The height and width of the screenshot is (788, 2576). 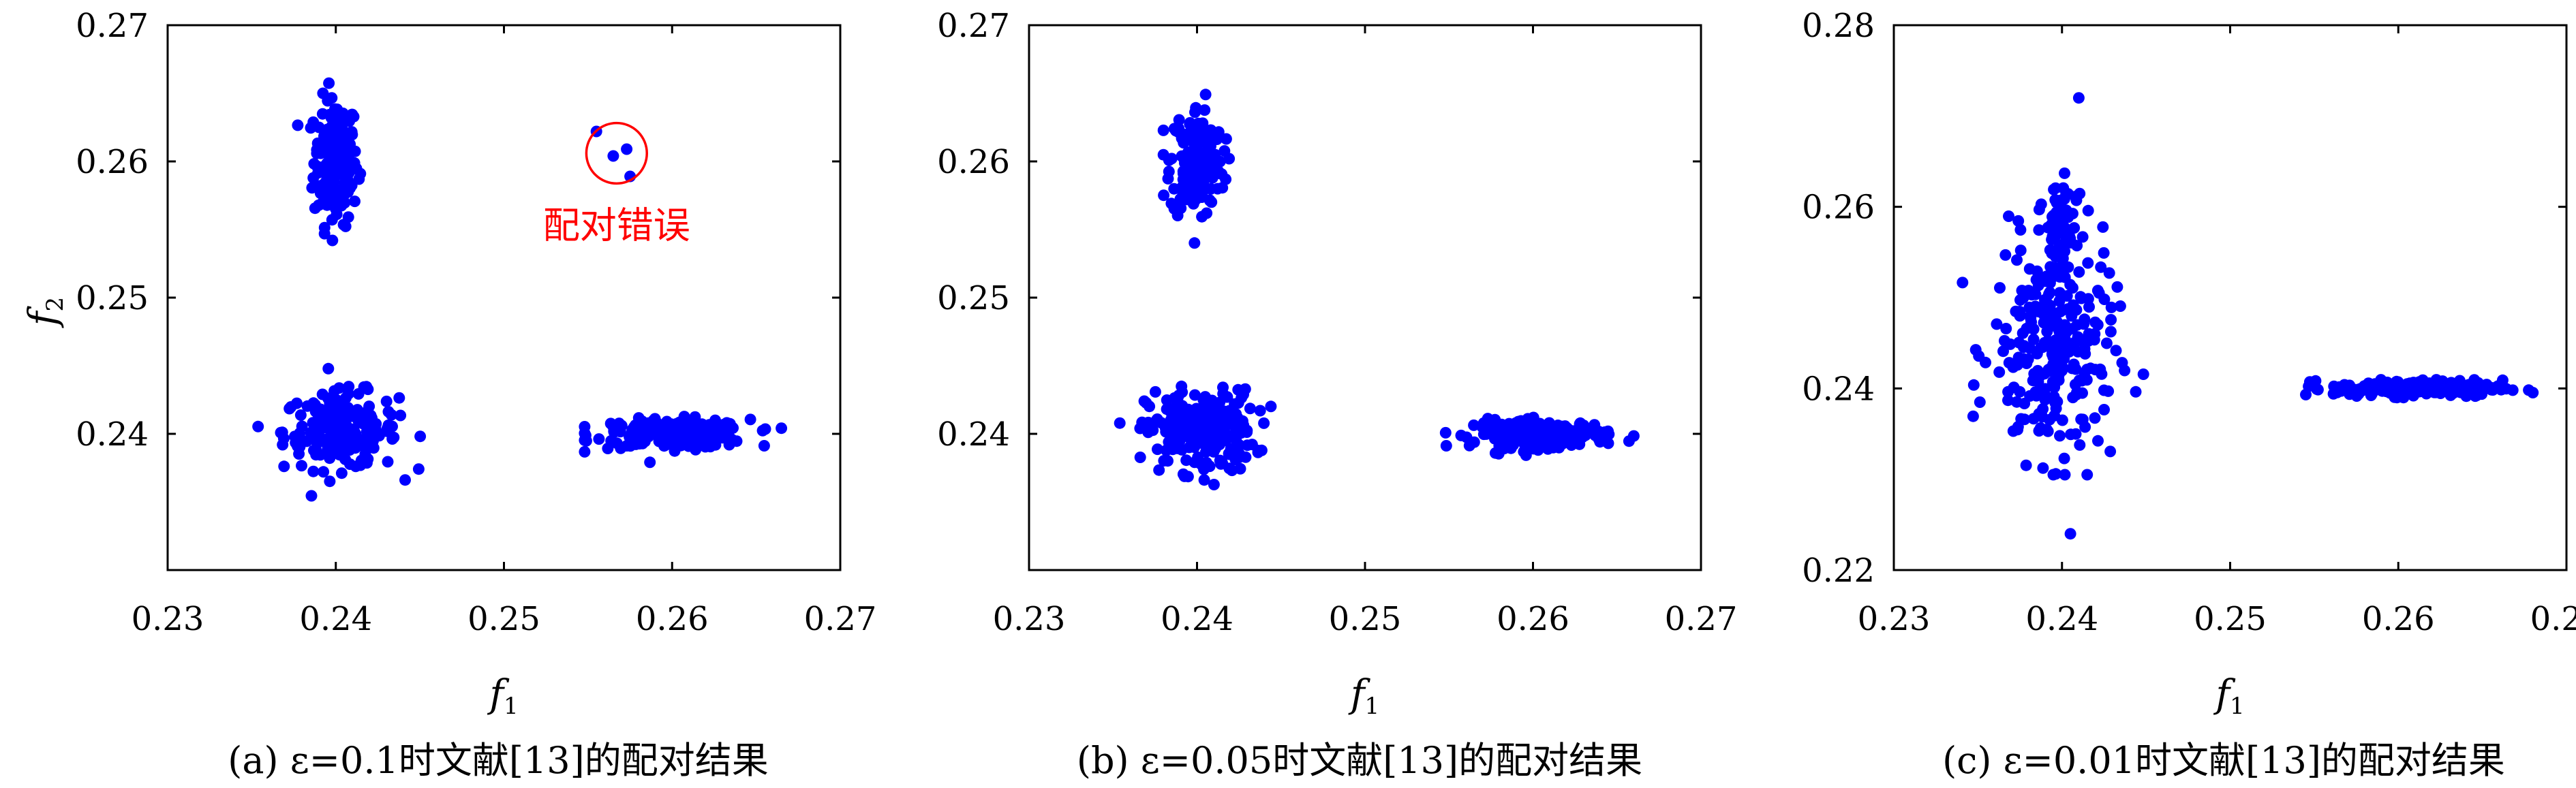 What do you see at coordinates (112, 162) in the screenshot?
I see `y-tick-label: 0.26` at bounding box center [112, 162].